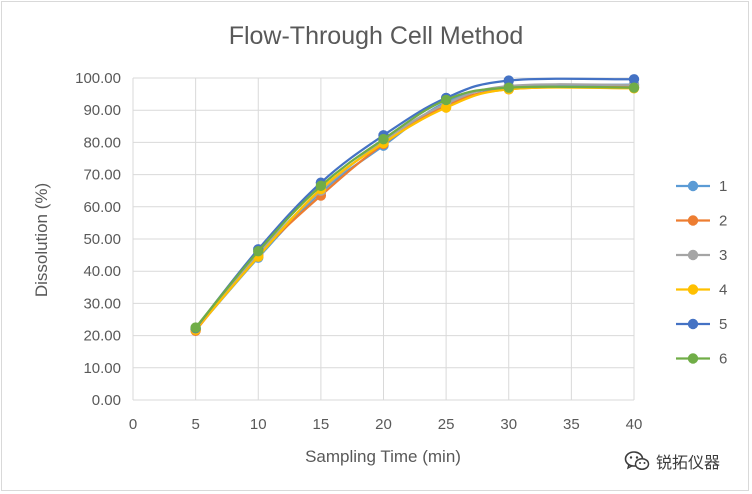 Image resolution: width=752 pixels, height=494 pixels. I want to click on legend-item: 1, so click(701, 186).